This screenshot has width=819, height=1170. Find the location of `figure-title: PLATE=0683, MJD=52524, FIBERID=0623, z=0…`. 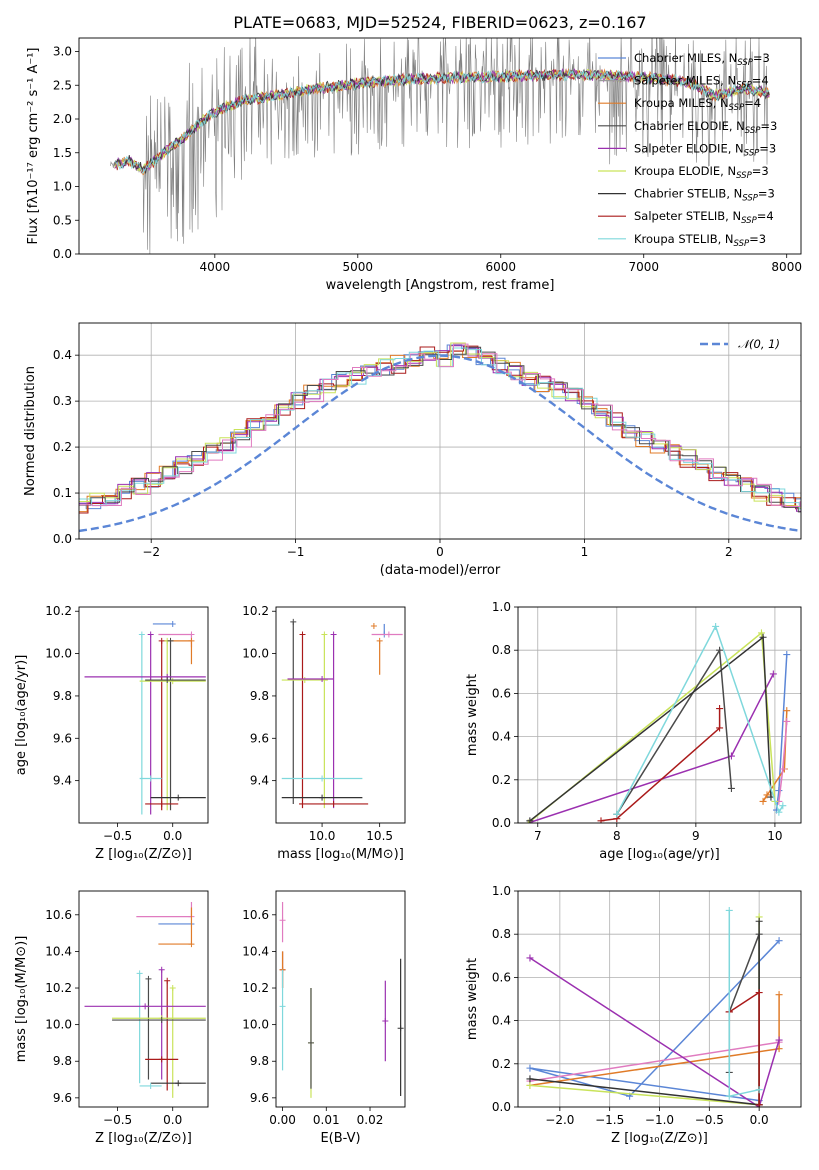

figure-title: PLATE=0683, MJD=52524, FIBERID=0623, z=0… is located at coordinates (439, 22).